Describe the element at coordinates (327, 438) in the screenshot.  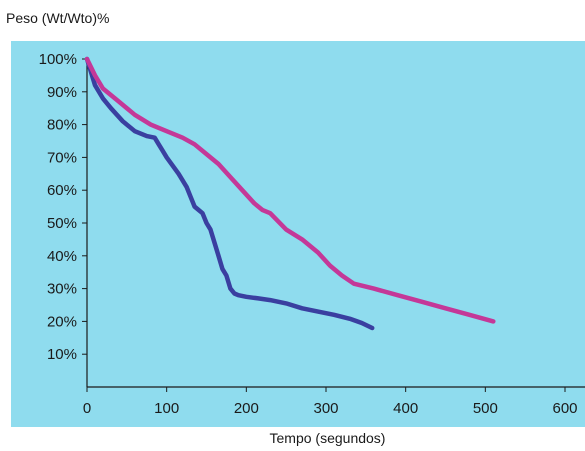
I see `x-axis-label: Tempo (segundos)` at that location.